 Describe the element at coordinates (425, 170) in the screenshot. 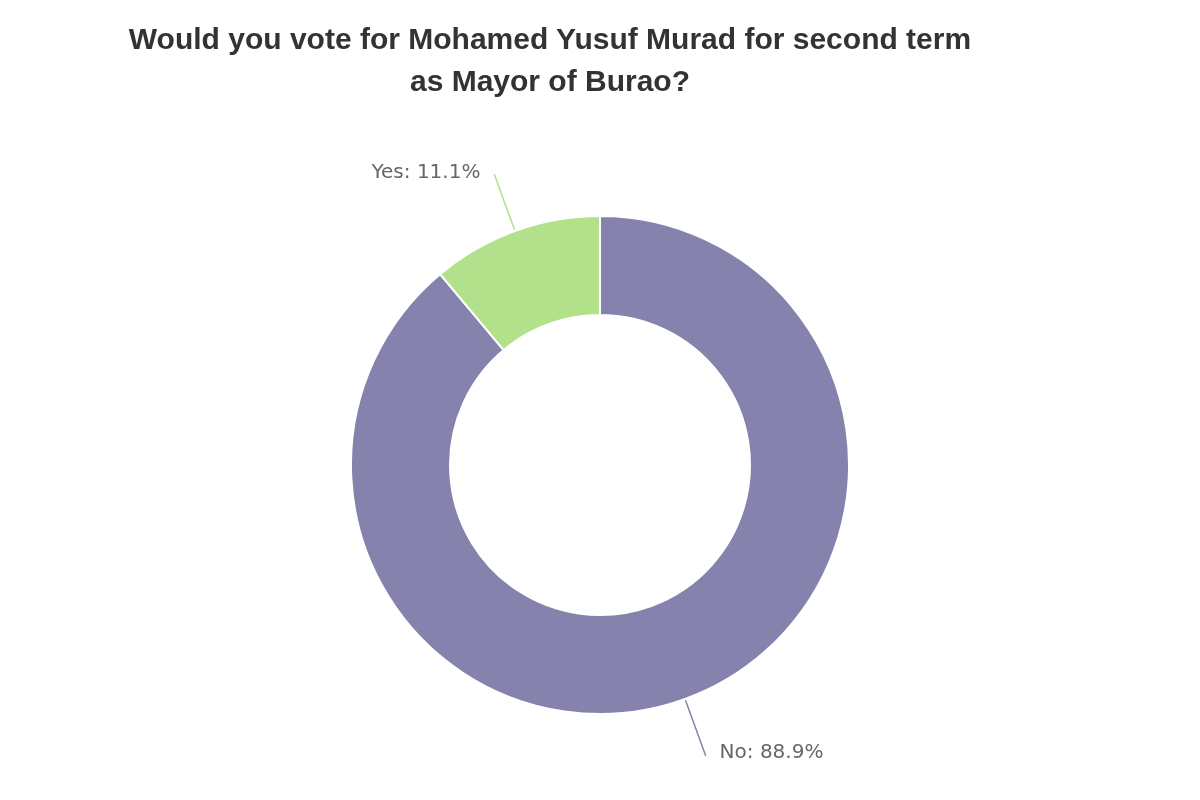

I see `slice-label: Yes: 11.1%` at that location.